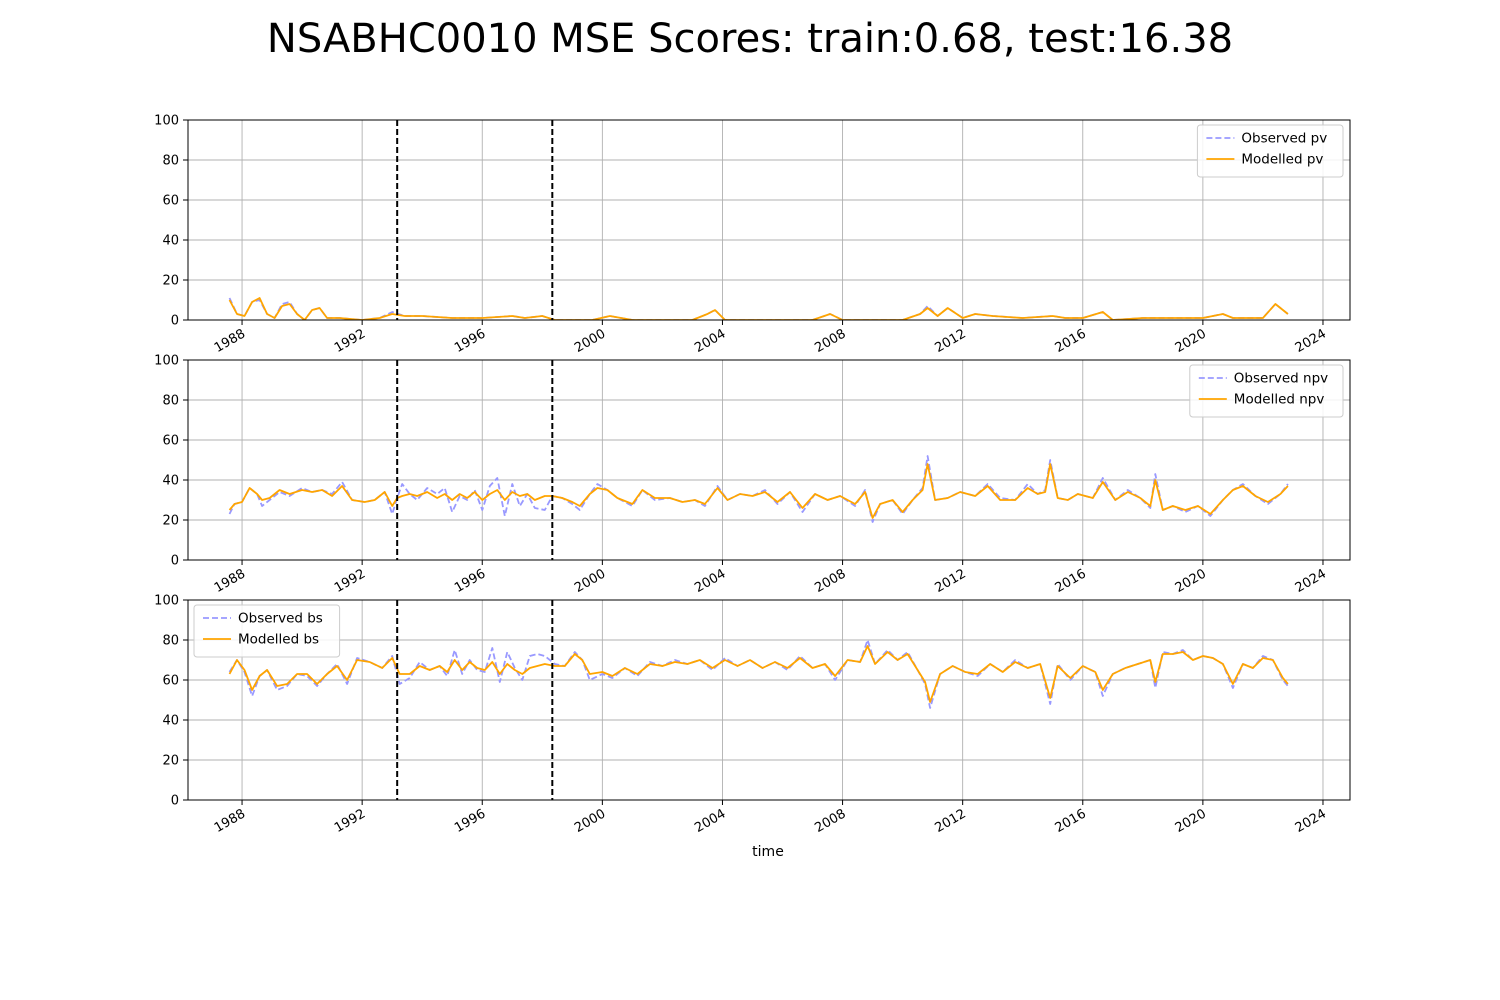  I want to click on legend: Observed npv Modelled npv, so click(1266, 391).